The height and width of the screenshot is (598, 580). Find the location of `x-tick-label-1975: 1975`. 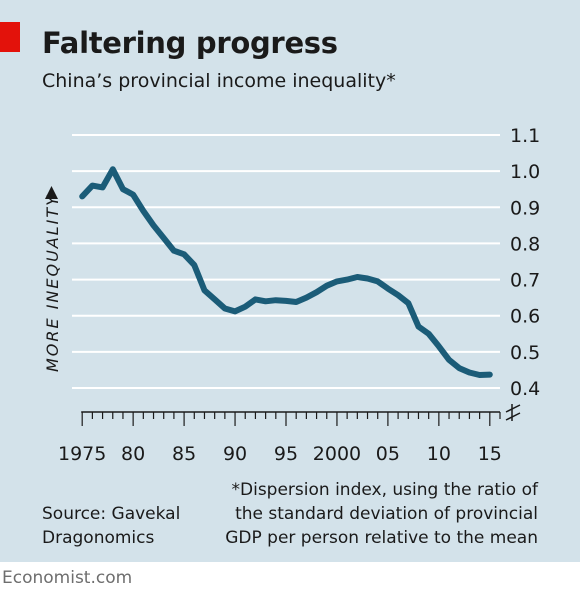

x-tick-label-1975: 1975 is located at coordinates (82, 454).